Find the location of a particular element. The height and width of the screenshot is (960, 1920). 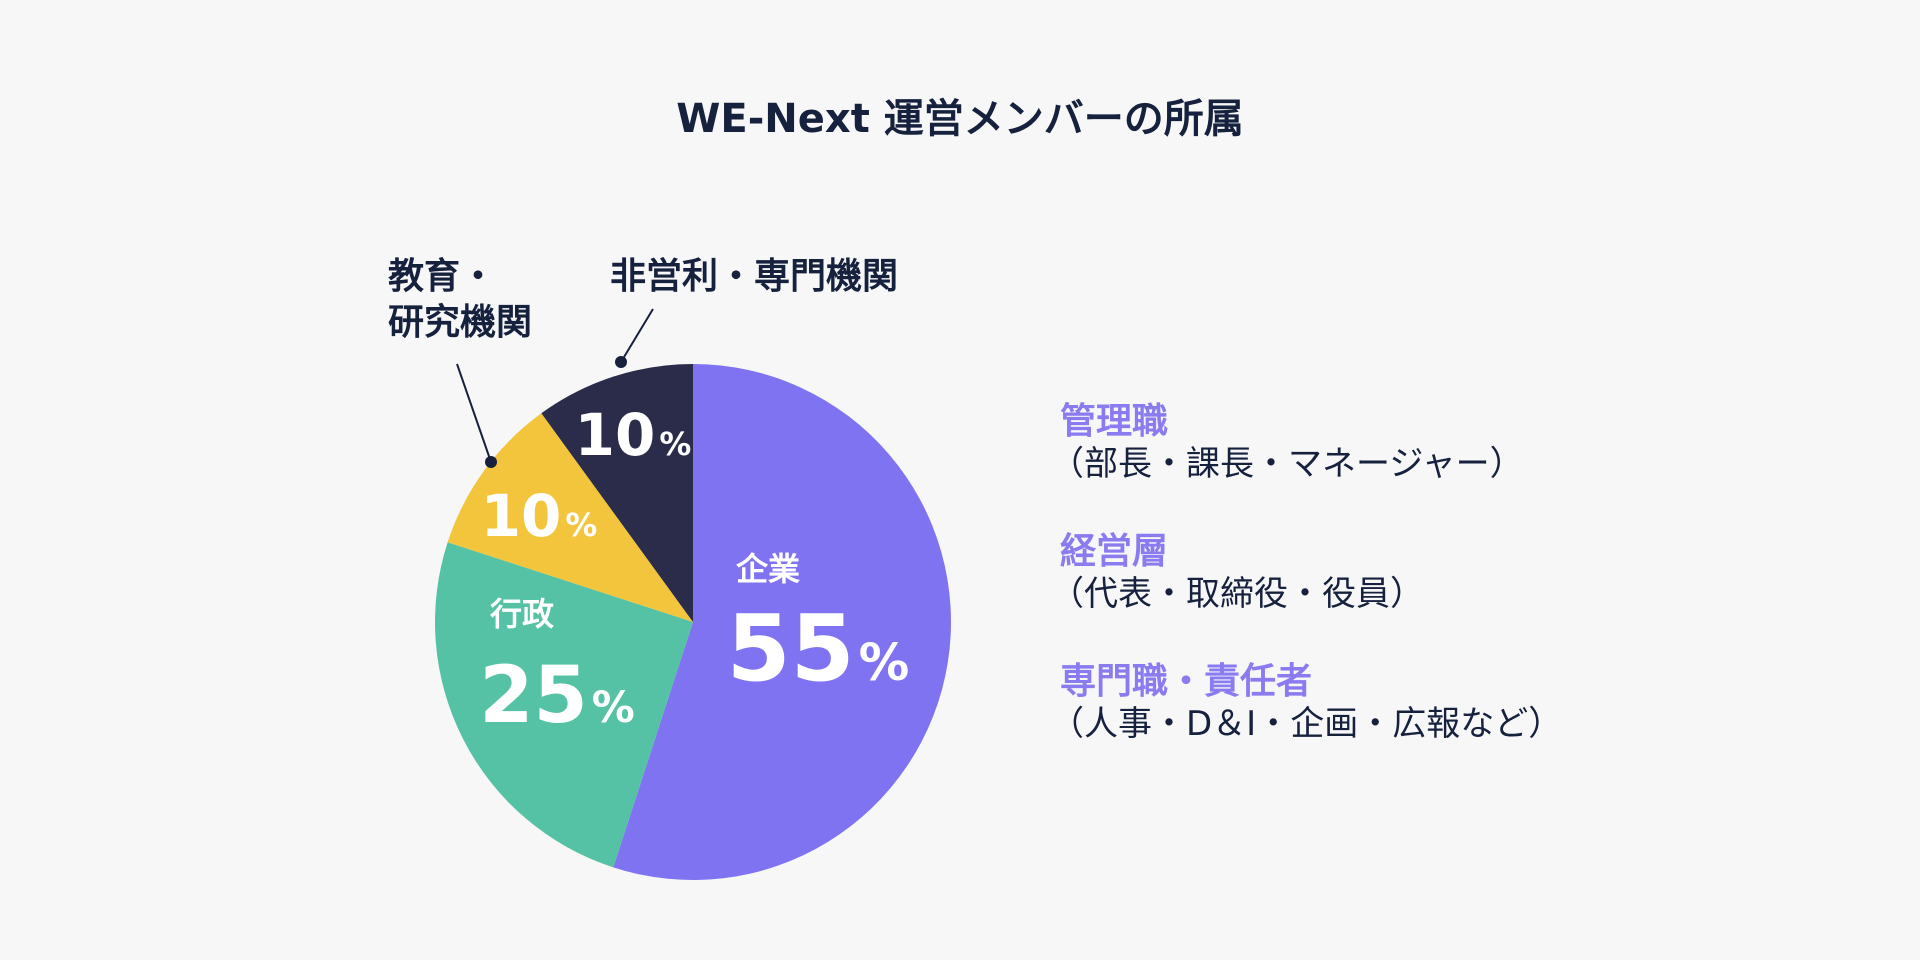

note-title: 管理職 is located at coordinates (1114, 421).